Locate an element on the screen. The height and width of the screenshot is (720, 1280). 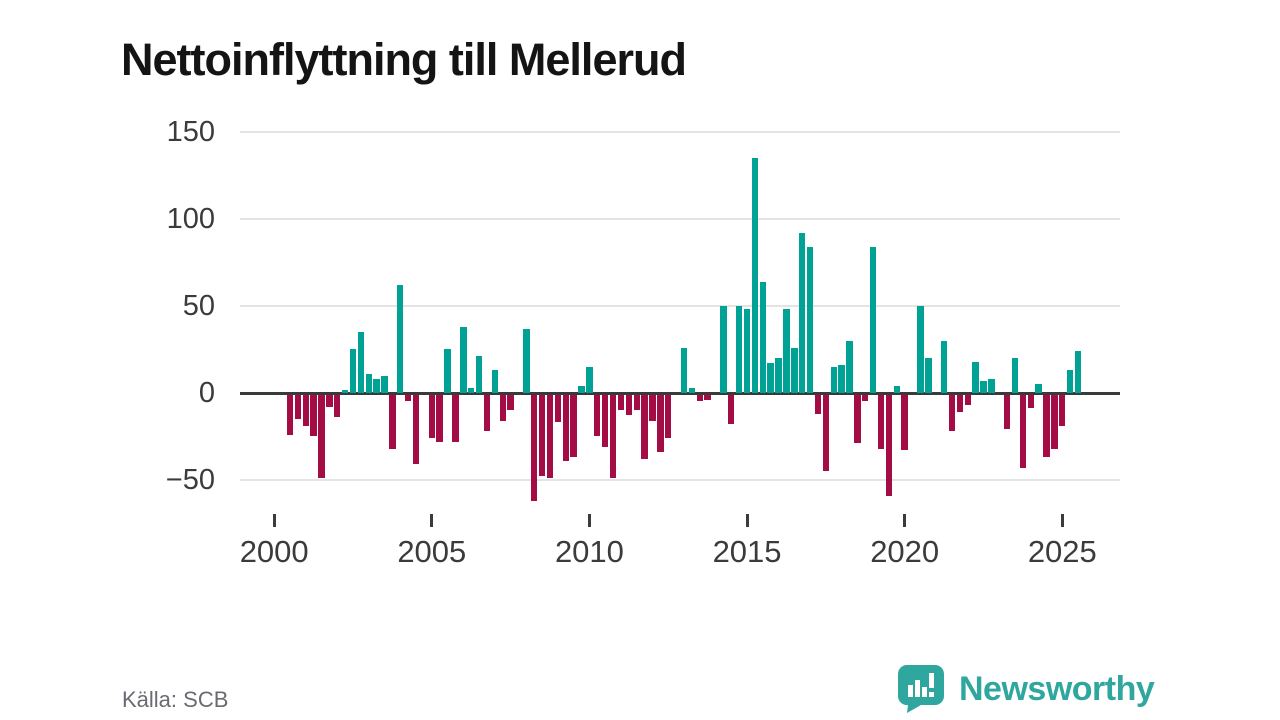
bar-2008Q3 is located at coordinates (542, 435).